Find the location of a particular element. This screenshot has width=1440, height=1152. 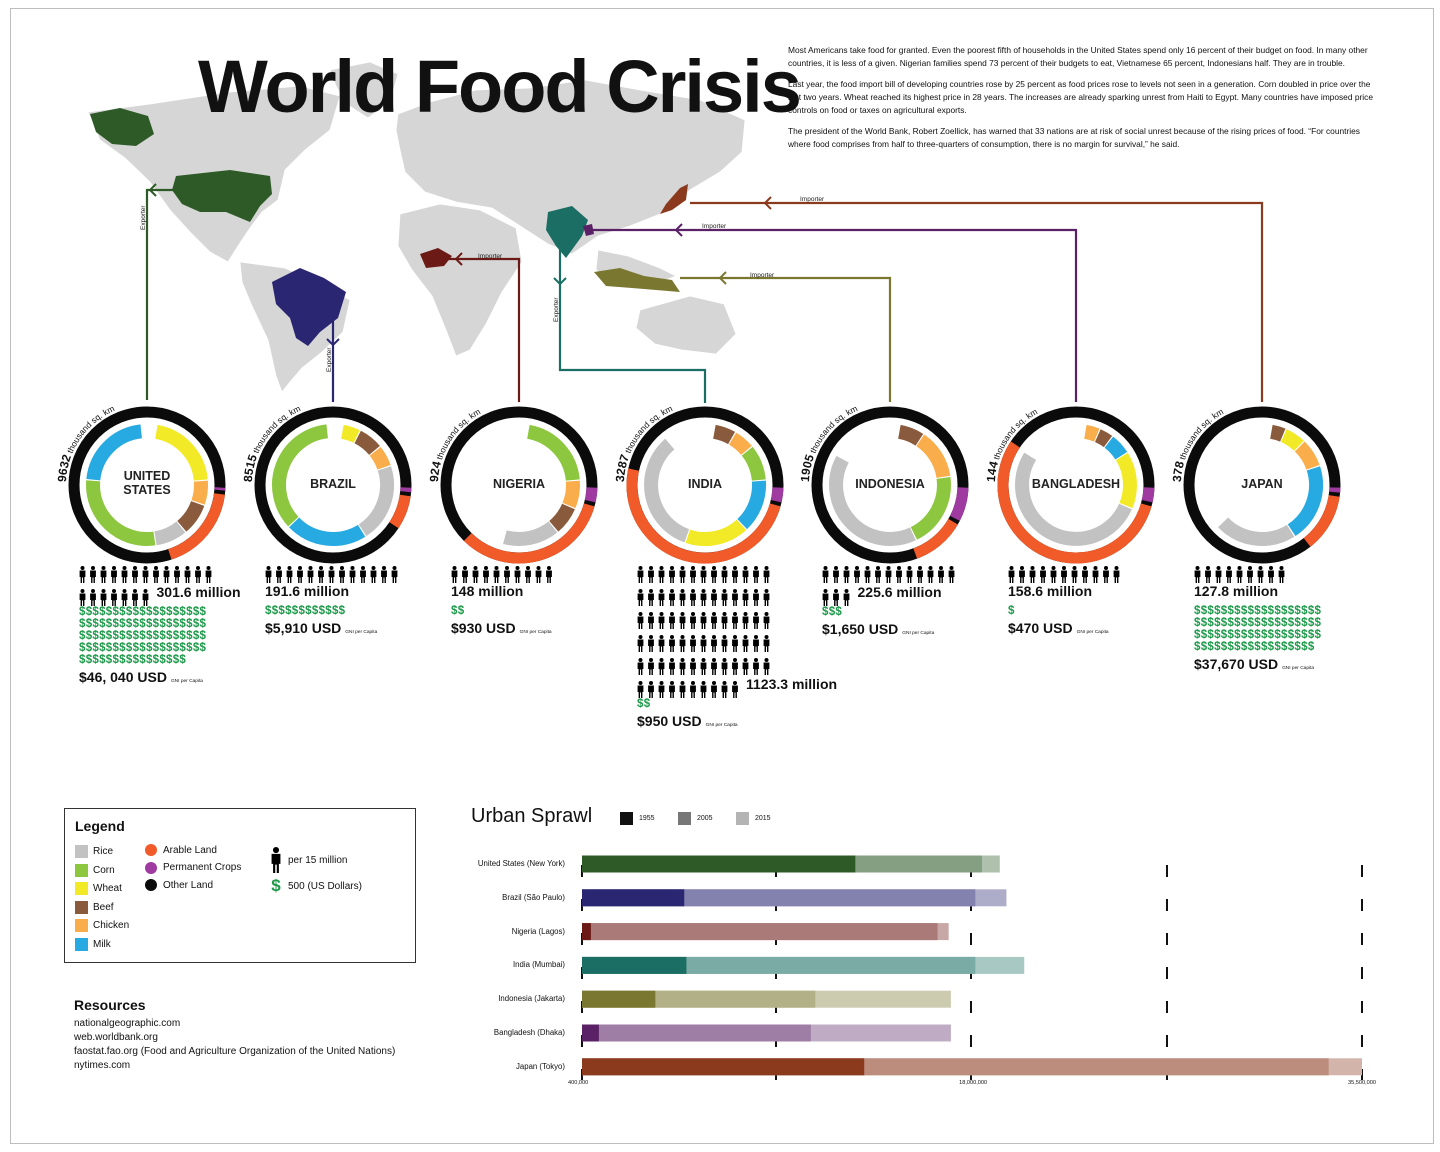

legend-label: 500 (US Dollars) is located at coordinates (325, 886).